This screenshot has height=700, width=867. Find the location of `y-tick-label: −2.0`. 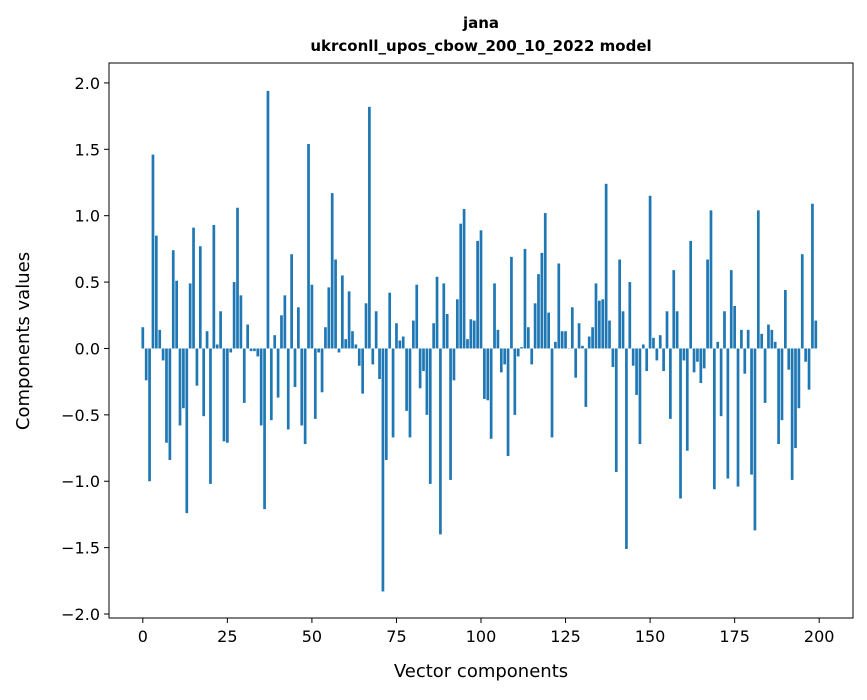

y-tick-label: −2.0 is located at coordinates (80, 614).